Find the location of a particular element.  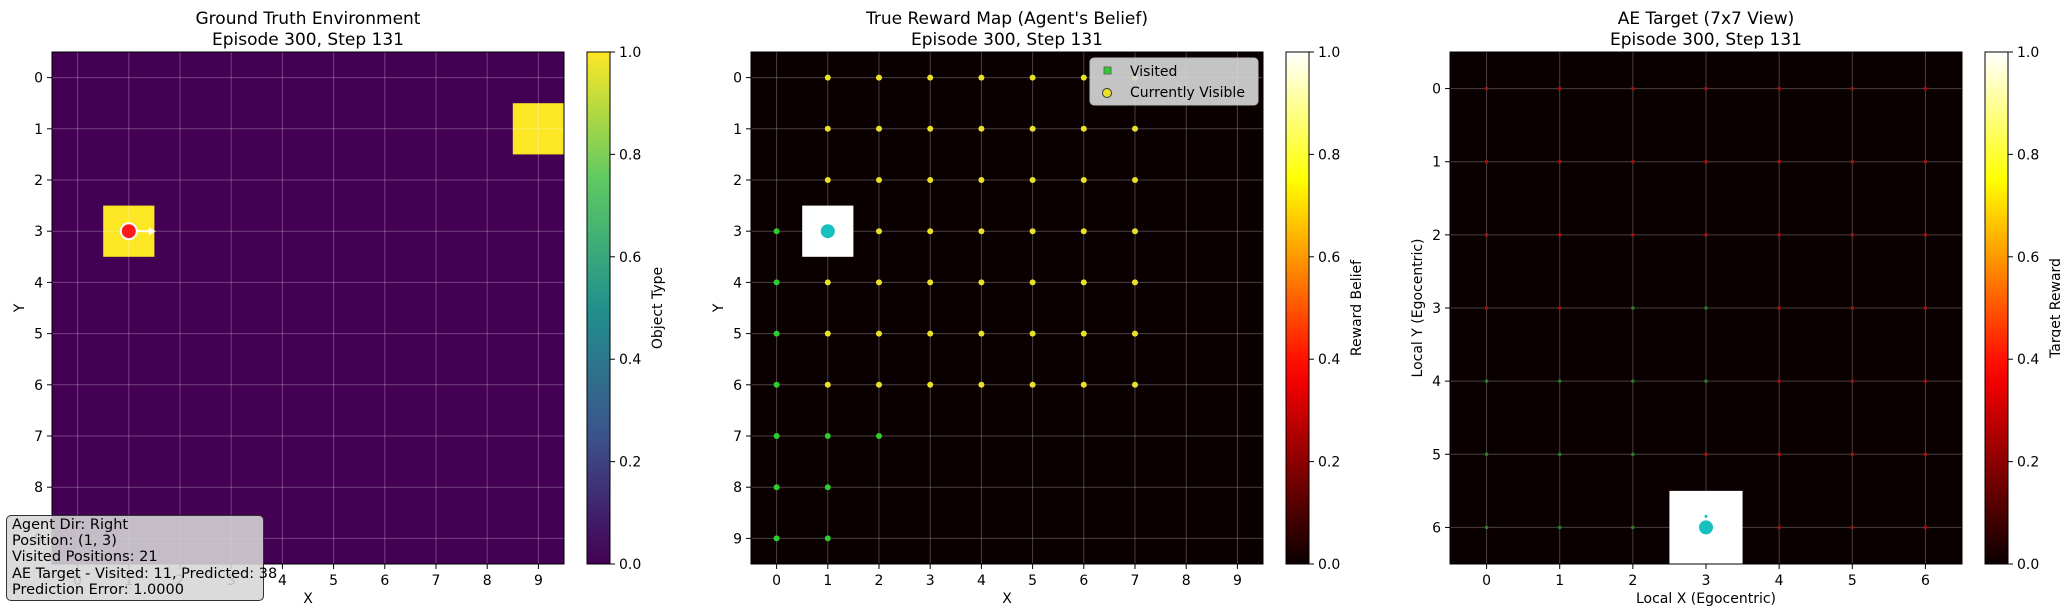

x-tick-label: 7 is located at coordinates (436, 581).